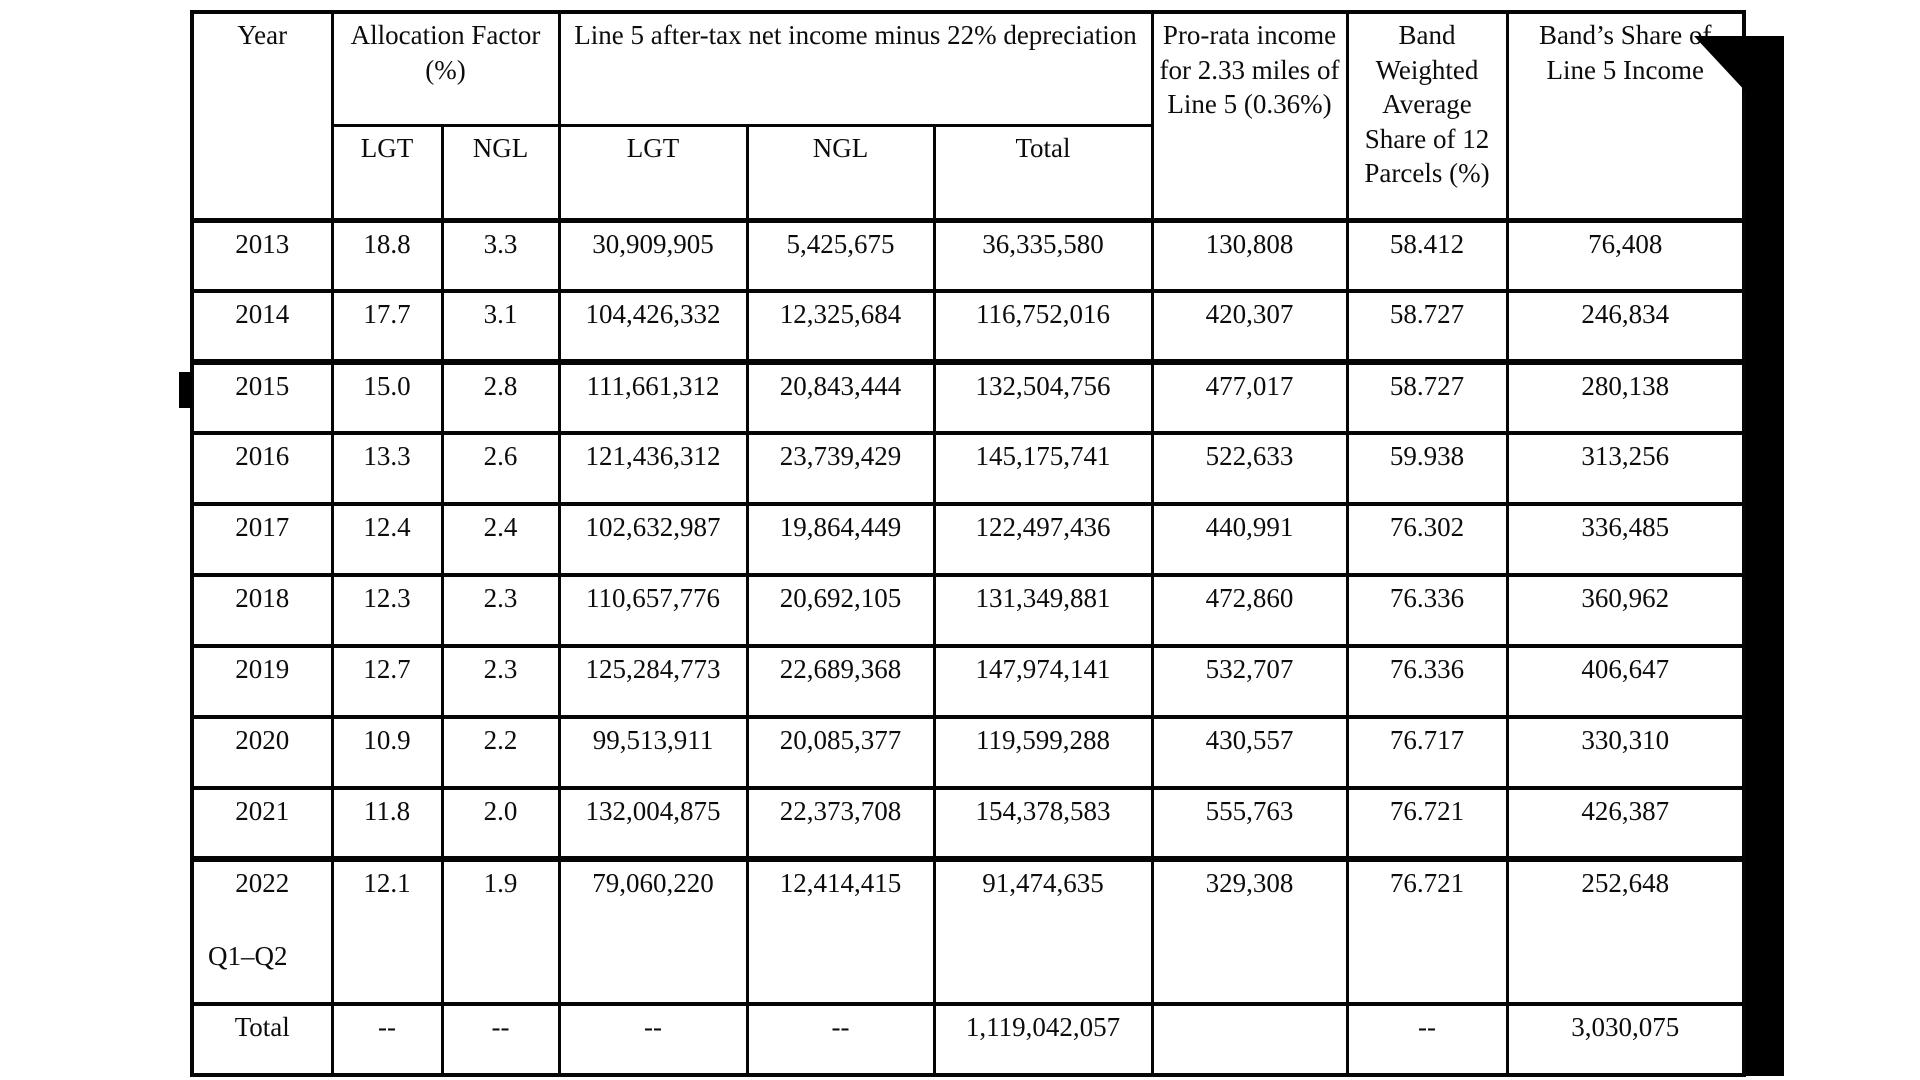  Describe the element at coordinates (840, 681) in the screenshot. I see `ngl-income-cell: 22,689,368` at that location.